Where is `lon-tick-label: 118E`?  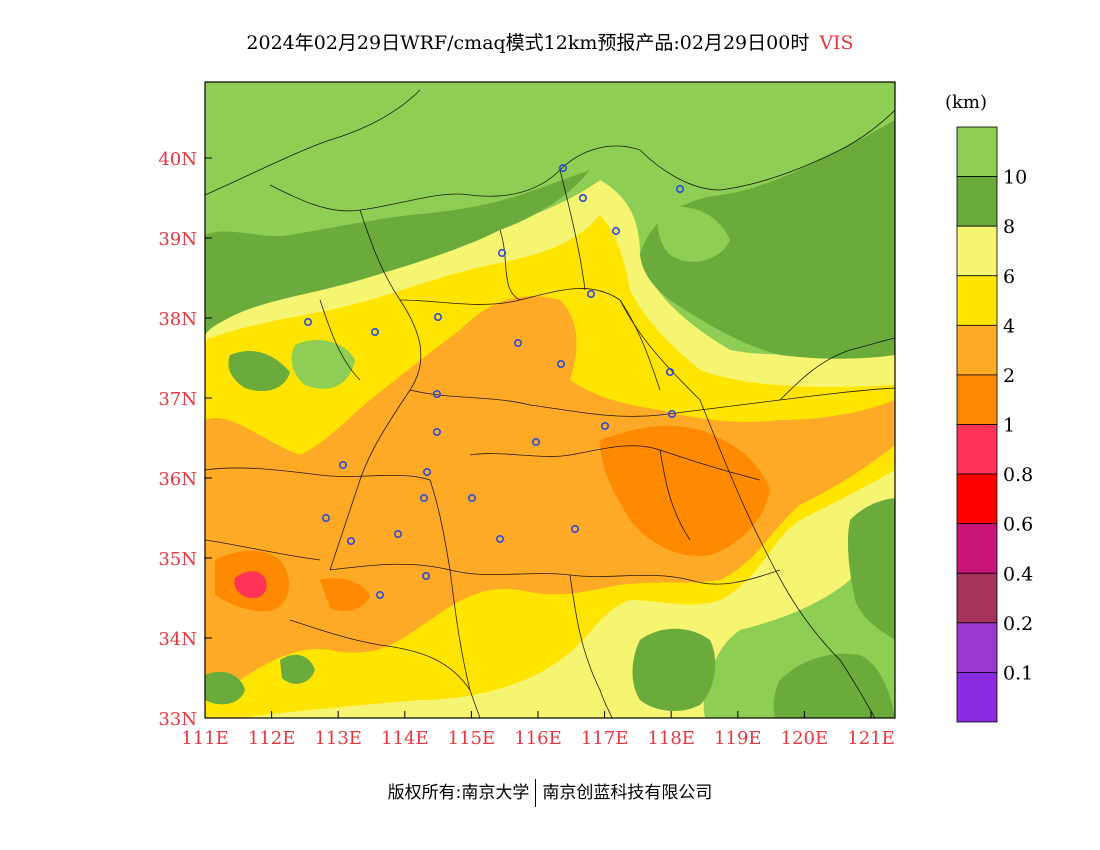
lon-tick-label: 118E is located at coordinates (671, 738).